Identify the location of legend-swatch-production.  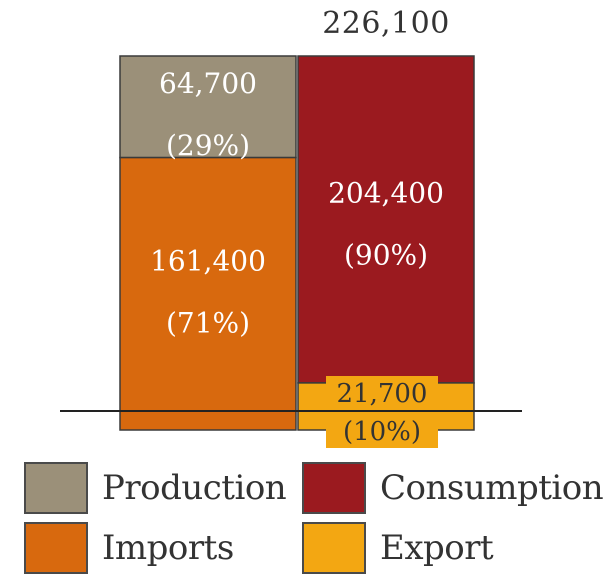
(56, 488).